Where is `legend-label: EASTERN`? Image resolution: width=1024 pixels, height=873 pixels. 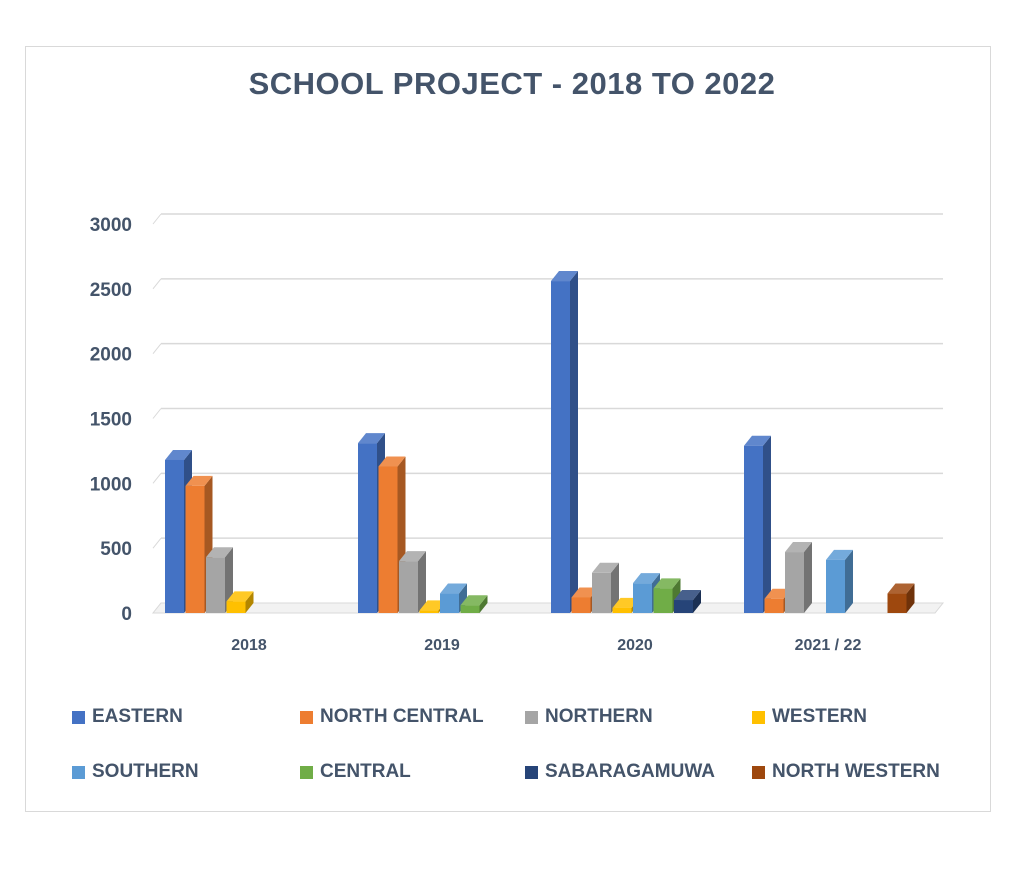
legend-label: EASTERN is located at coordinates (137, 716).